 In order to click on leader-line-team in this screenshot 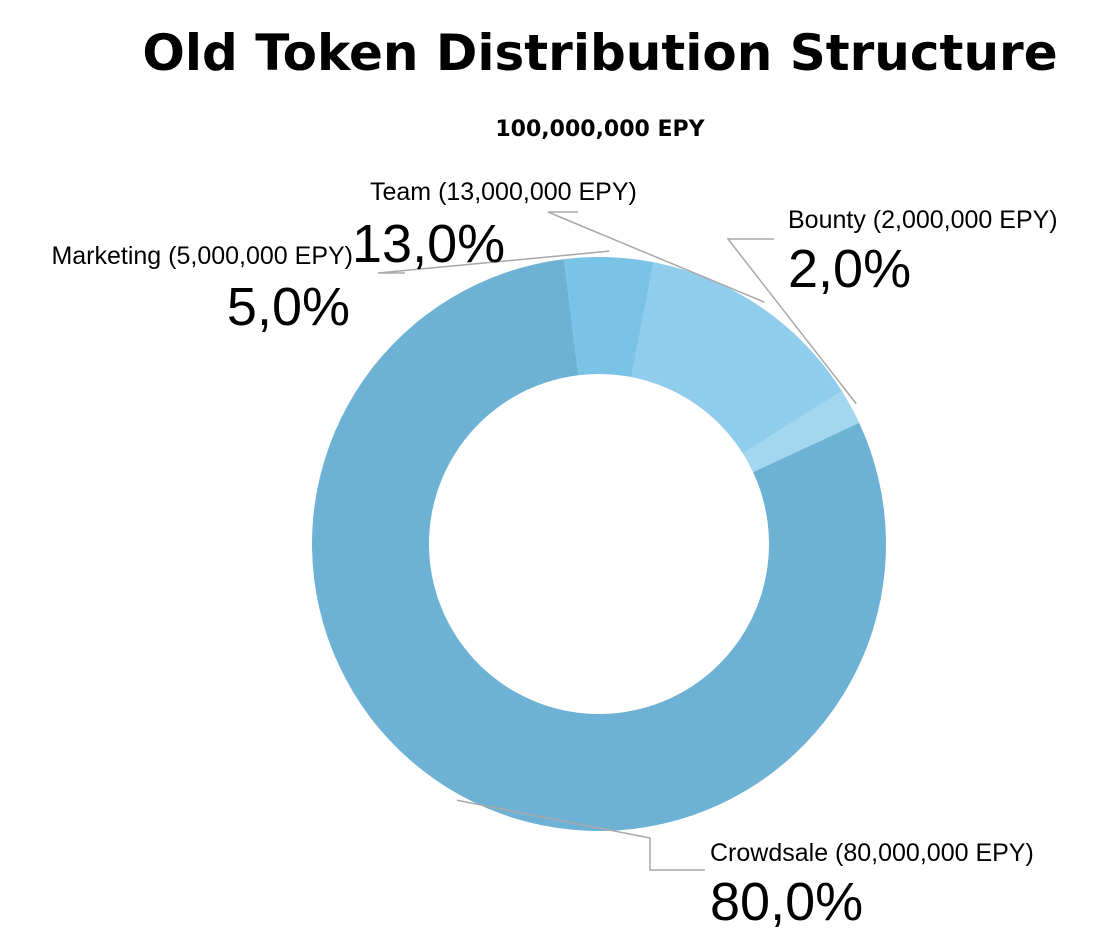, I will do `click(656, 257)`.